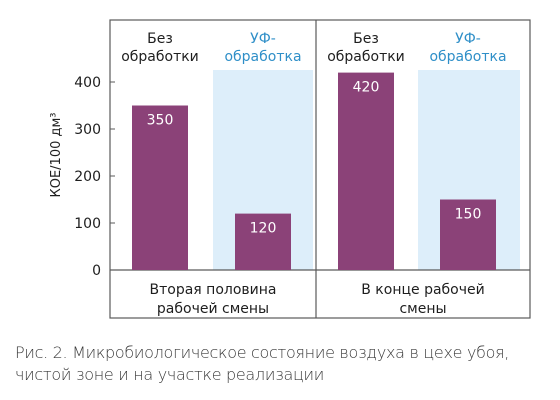  I want to click on y-tick-label: 0, so click(96, 271).